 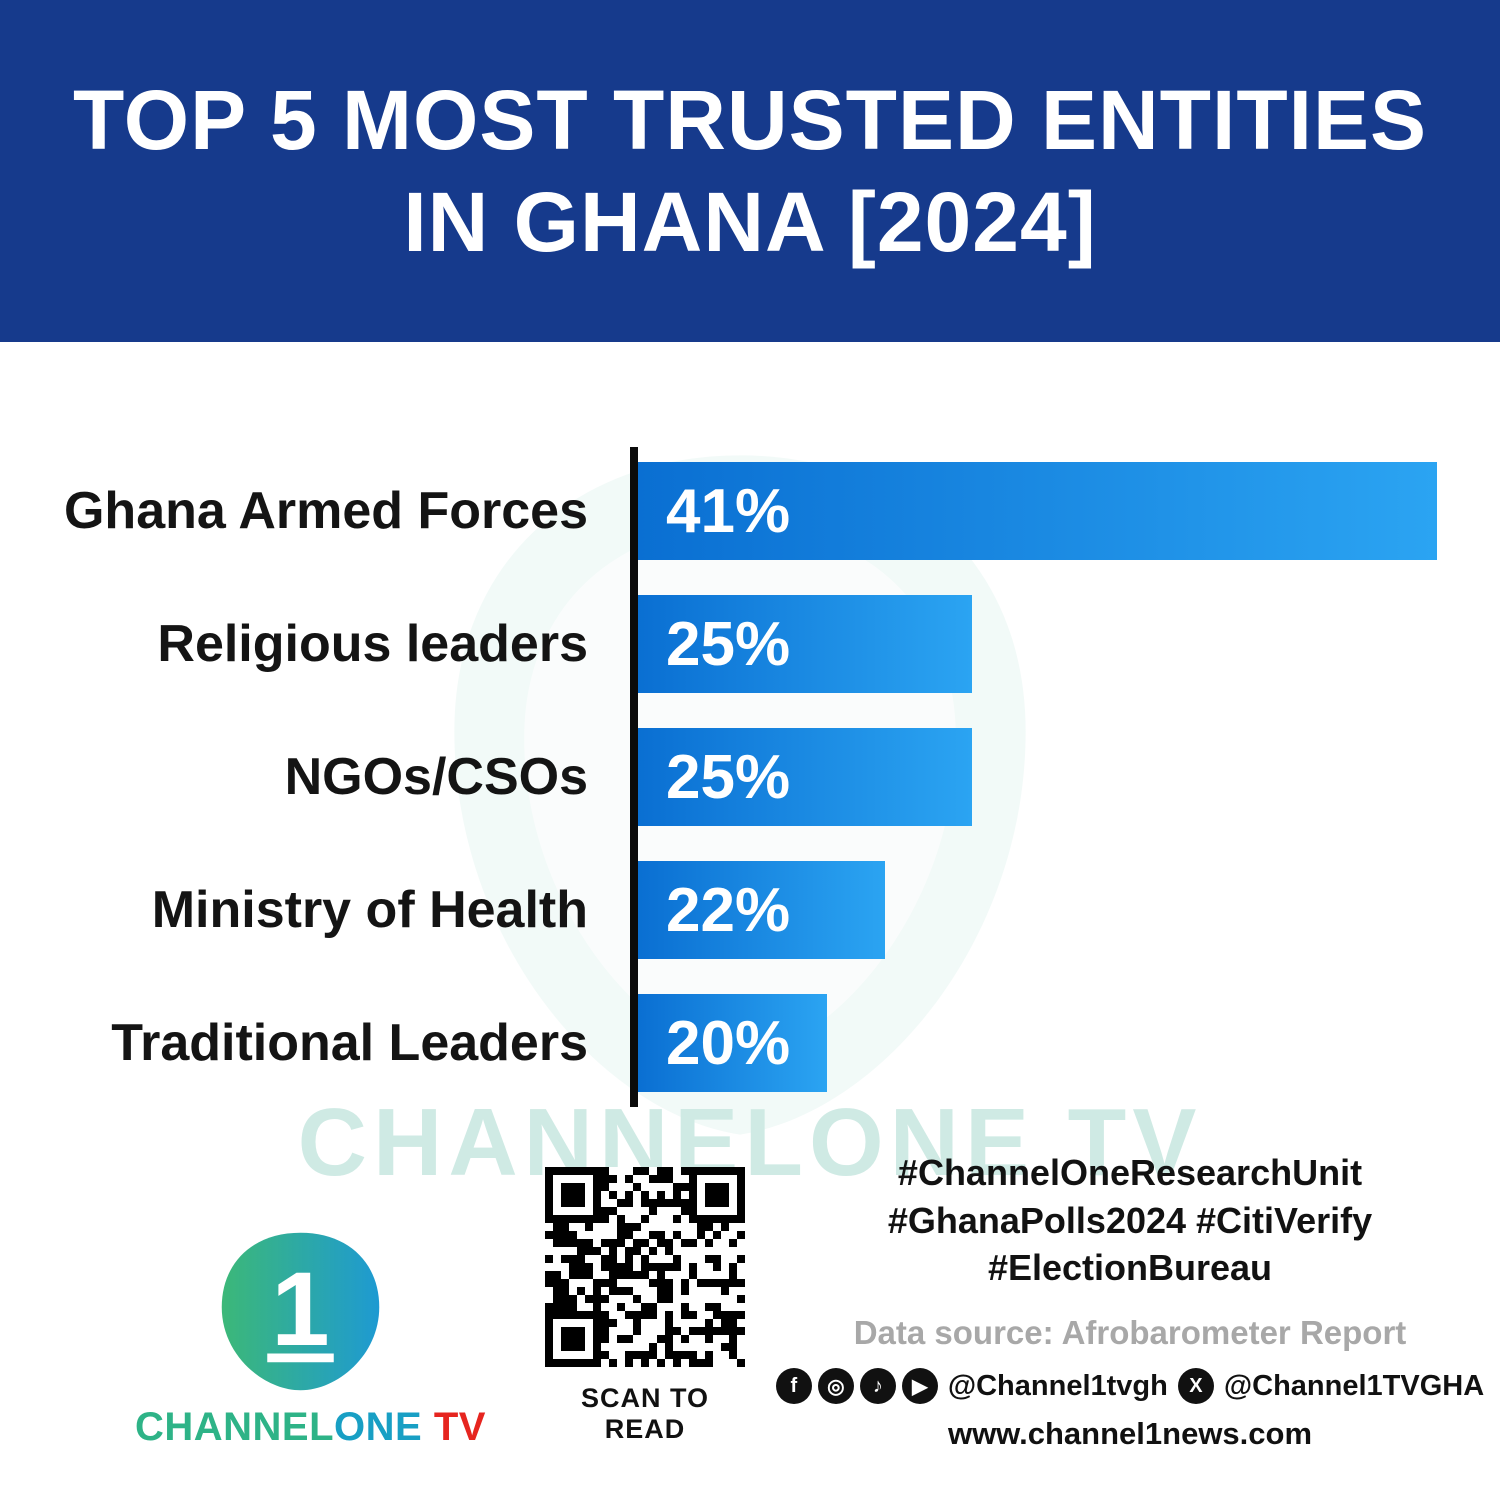 I want to click on title-line-2: IN GHANA [2024], so click(x=750, y=222).